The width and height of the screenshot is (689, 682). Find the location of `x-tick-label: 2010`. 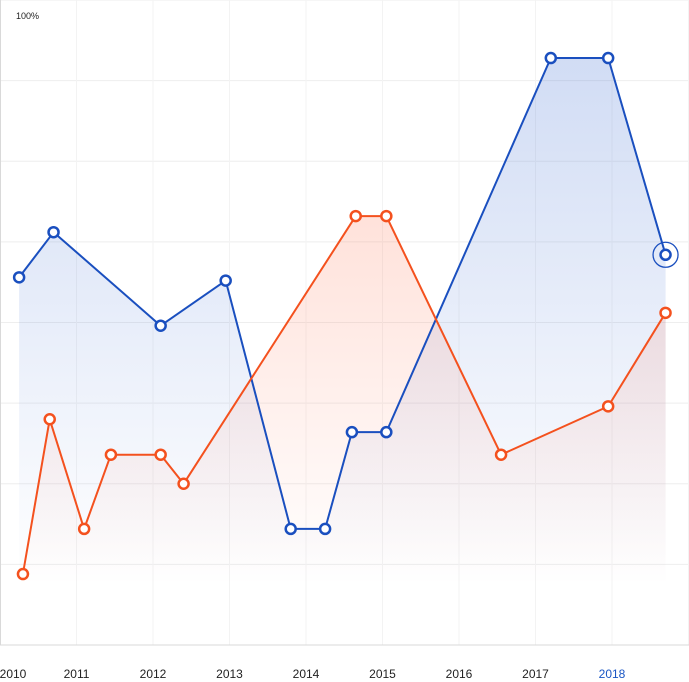

x-tick-label: 2010 is located at coordinates (13, 674).